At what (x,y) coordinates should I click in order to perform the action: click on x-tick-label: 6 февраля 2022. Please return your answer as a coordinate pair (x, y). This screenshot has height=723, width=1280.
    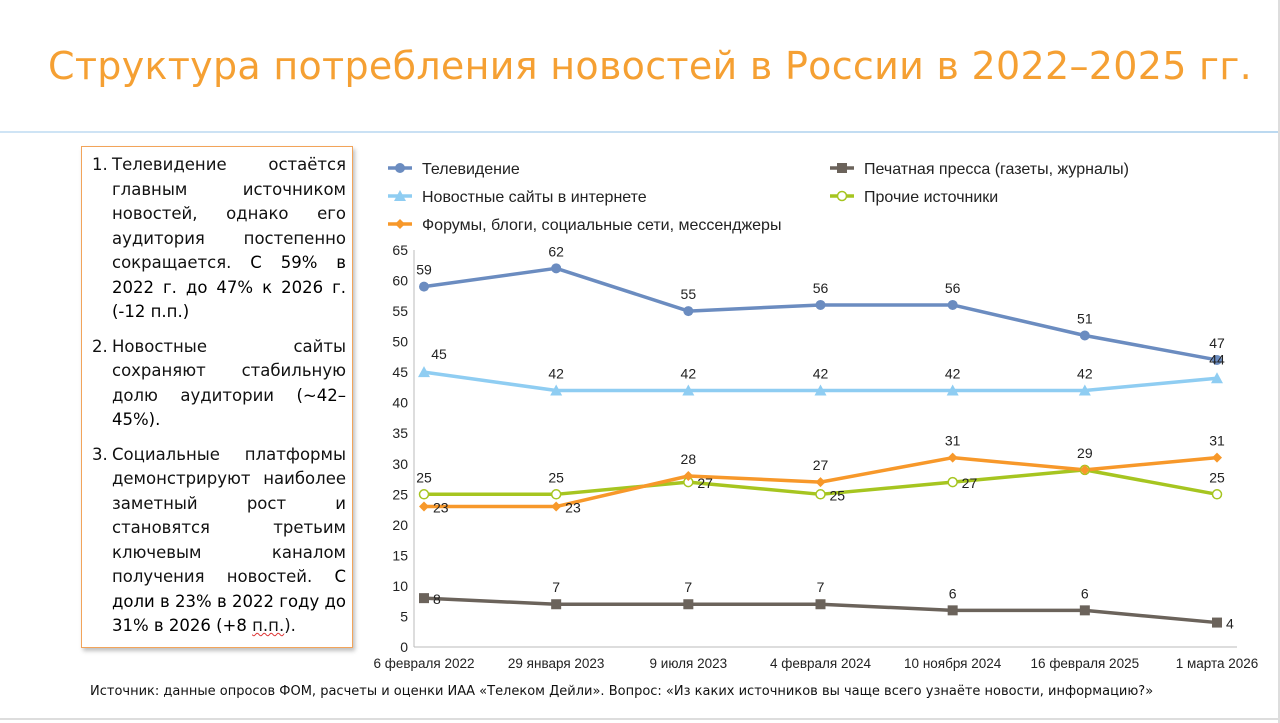
    Looking at the image, I should click on (423, 663).